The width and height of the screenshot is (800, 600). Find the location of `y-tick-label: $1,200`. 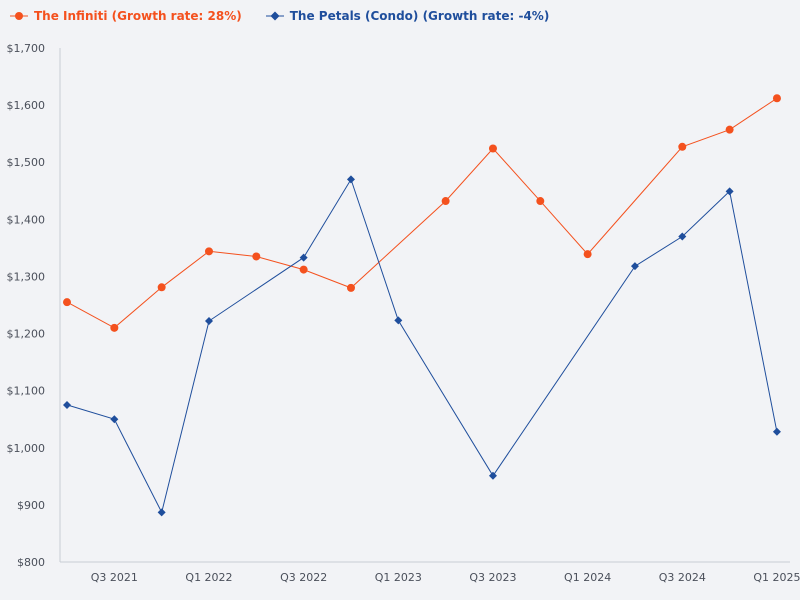

y-tick-label: $1,200 is located at coordinates (26, 334).